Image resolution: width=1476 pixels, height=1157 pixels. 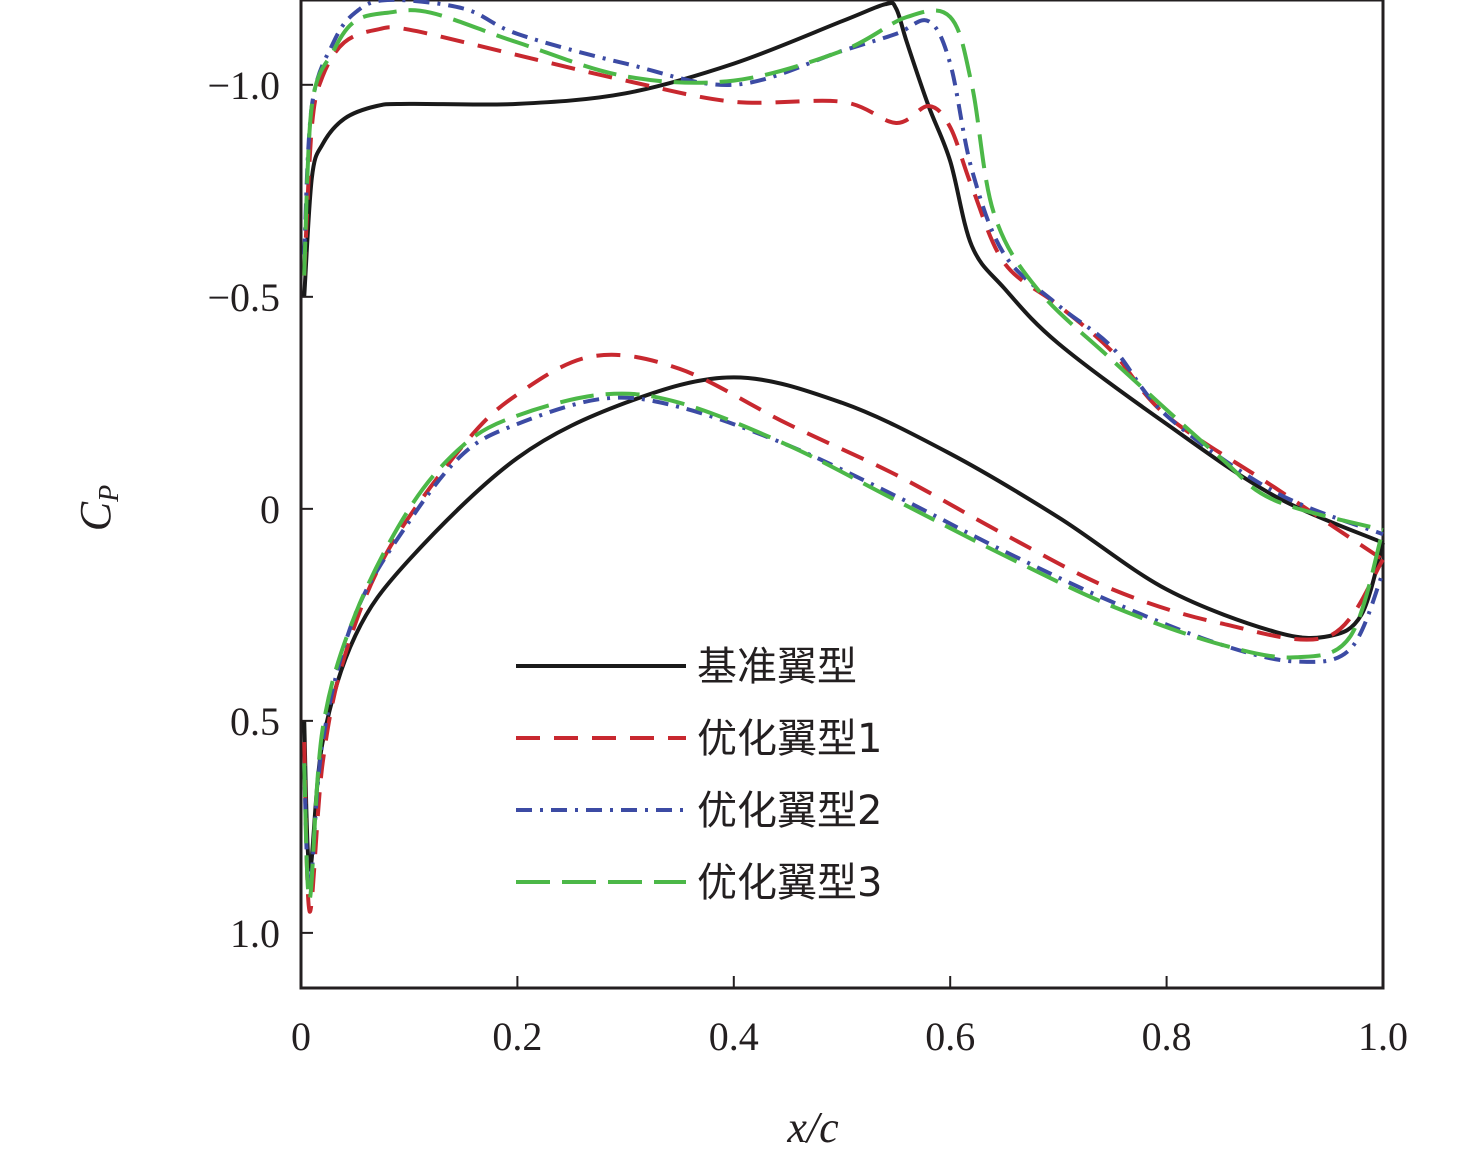 What do you see at coordinates (301, 1036) in the screenshot?
I see `x-tick-label: 0` at bounding box center [301, 1036].